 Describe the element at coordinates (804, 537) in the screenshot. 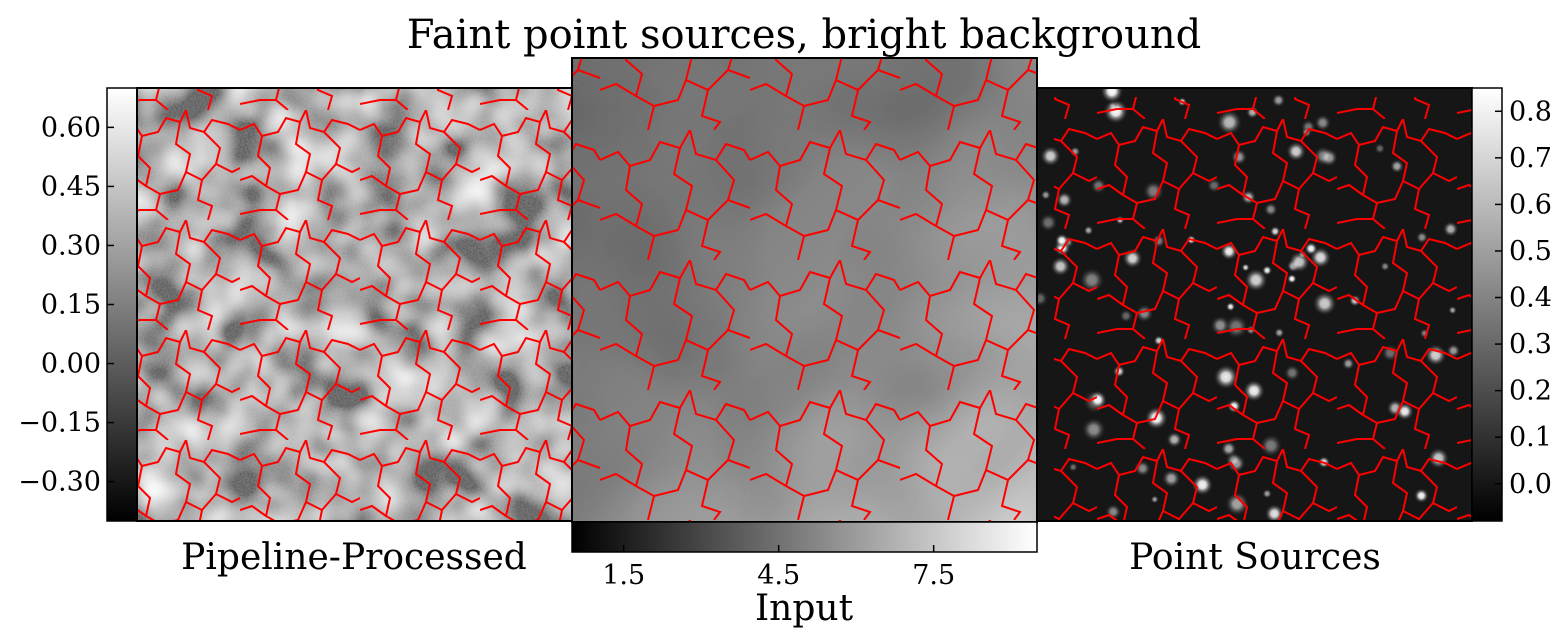

I see `colorbar-bottom` at that location.